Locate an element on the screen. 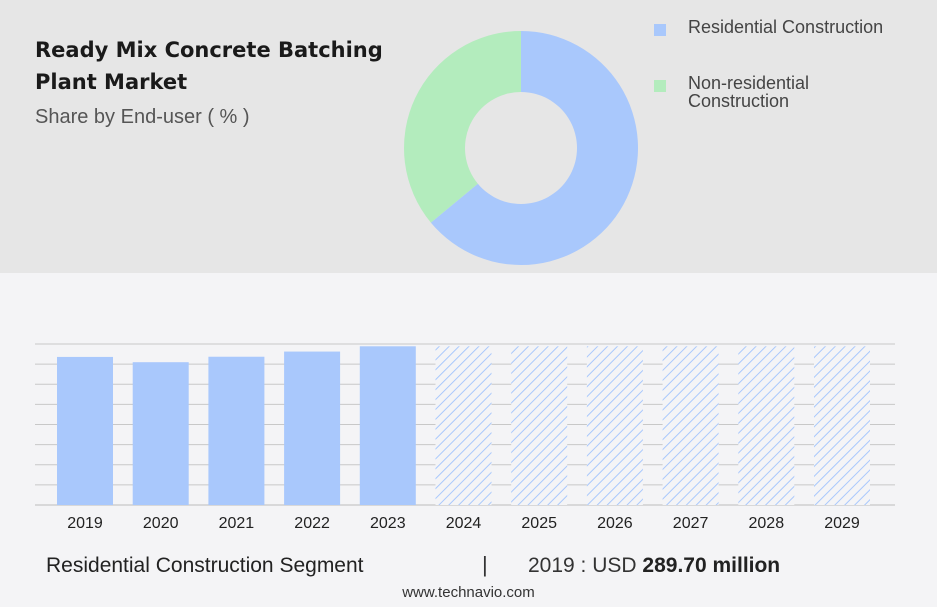  segment-amount: 289.70 million is located at coordinates (711, 565).